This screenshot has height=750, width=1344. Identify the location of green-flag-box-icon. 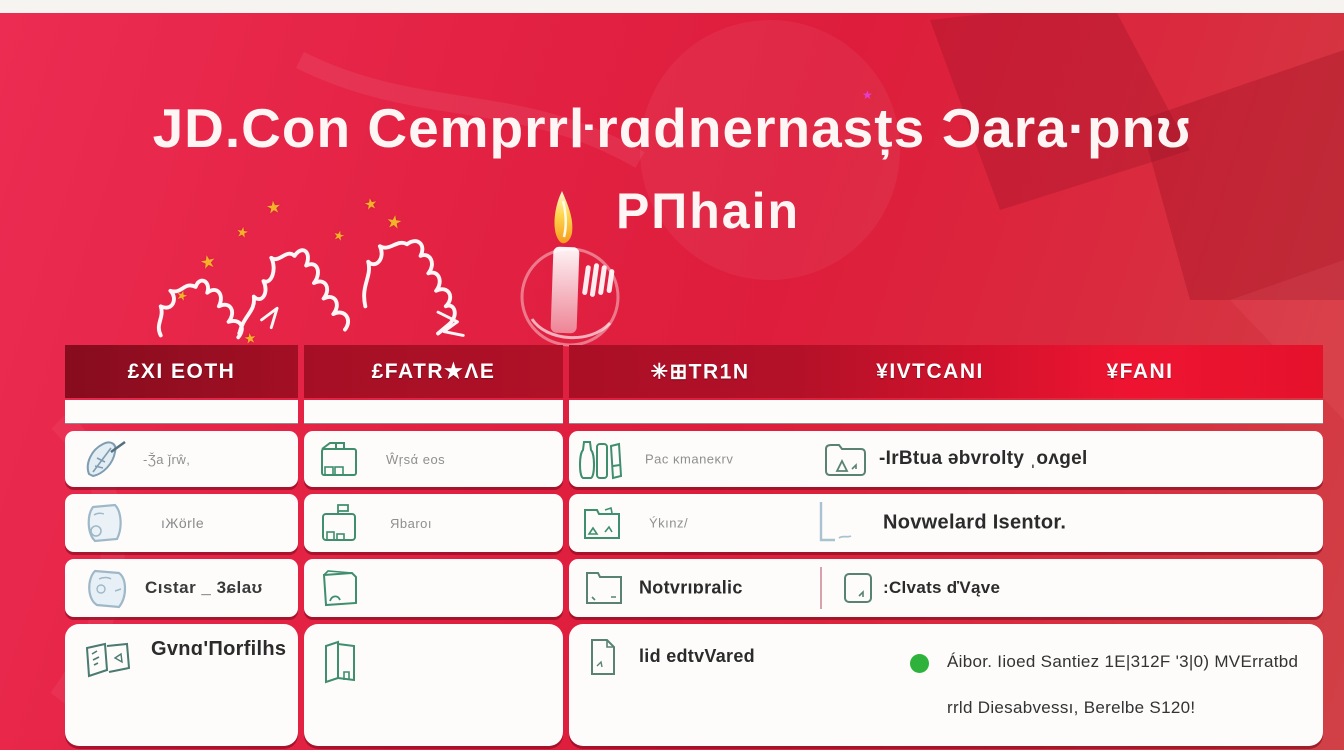
(339, 522).